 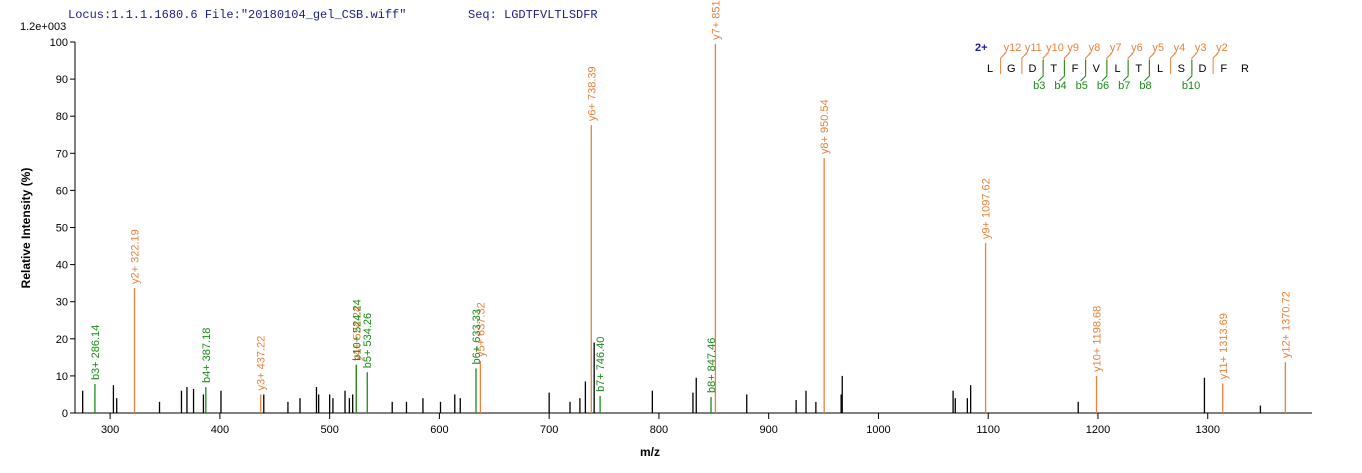 I want to click on x-axis-label: m/z, so click(x=650, y=452).